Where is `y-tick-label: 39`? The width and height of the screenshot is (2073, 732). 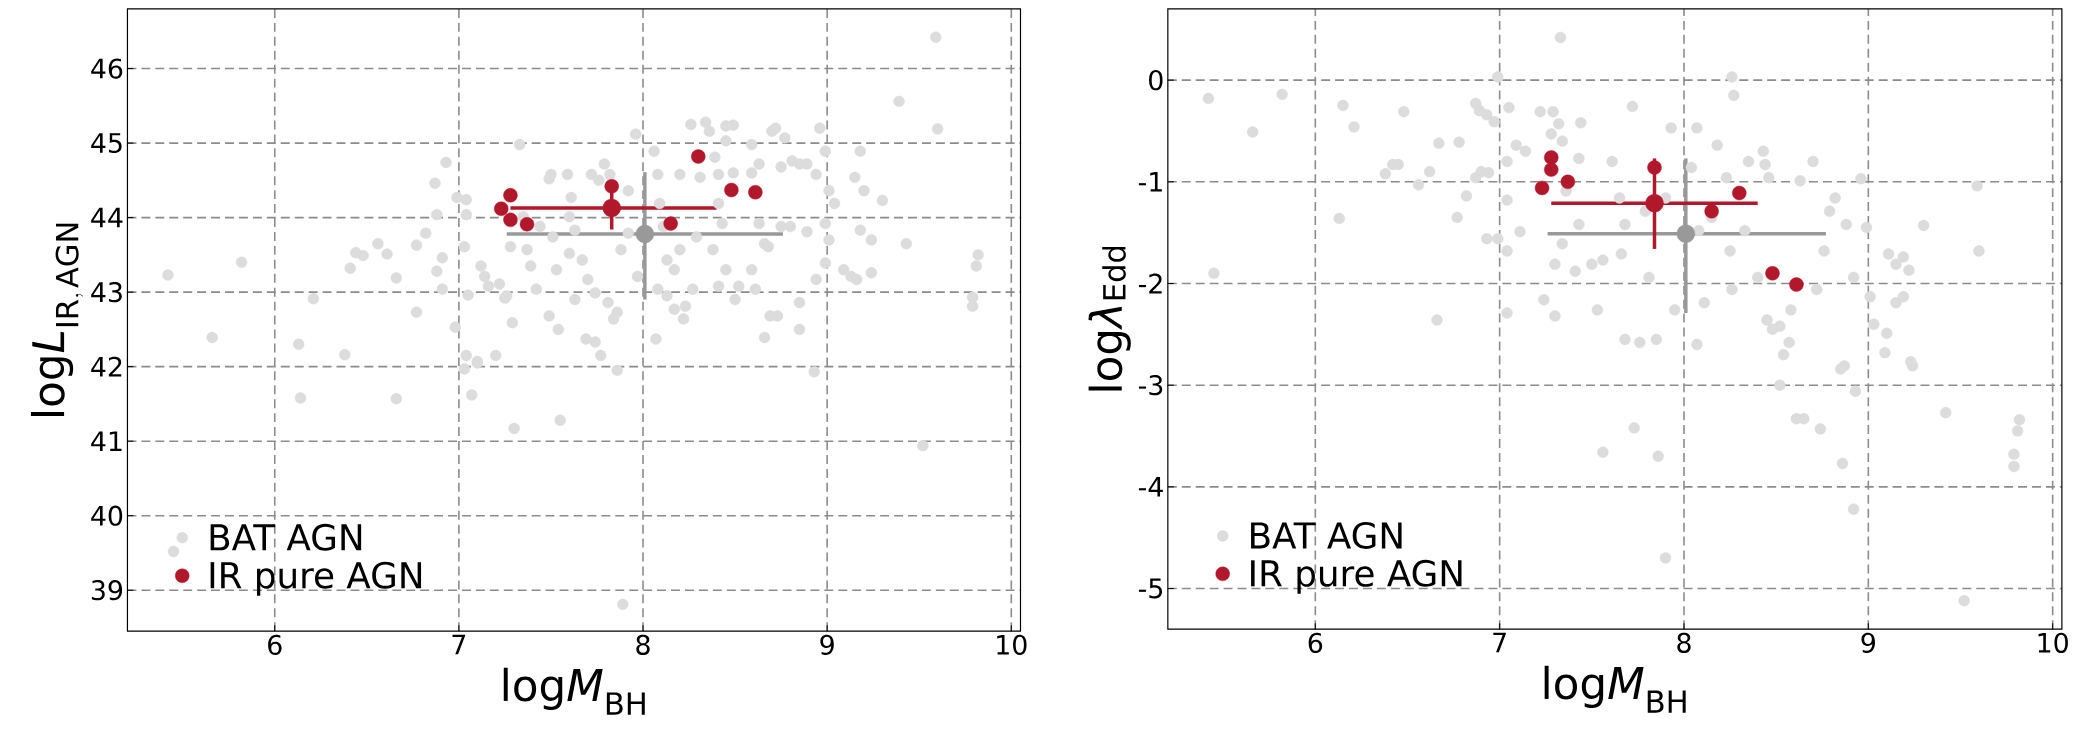 y-tick-label: 39 is located at coordinates (107, 590).